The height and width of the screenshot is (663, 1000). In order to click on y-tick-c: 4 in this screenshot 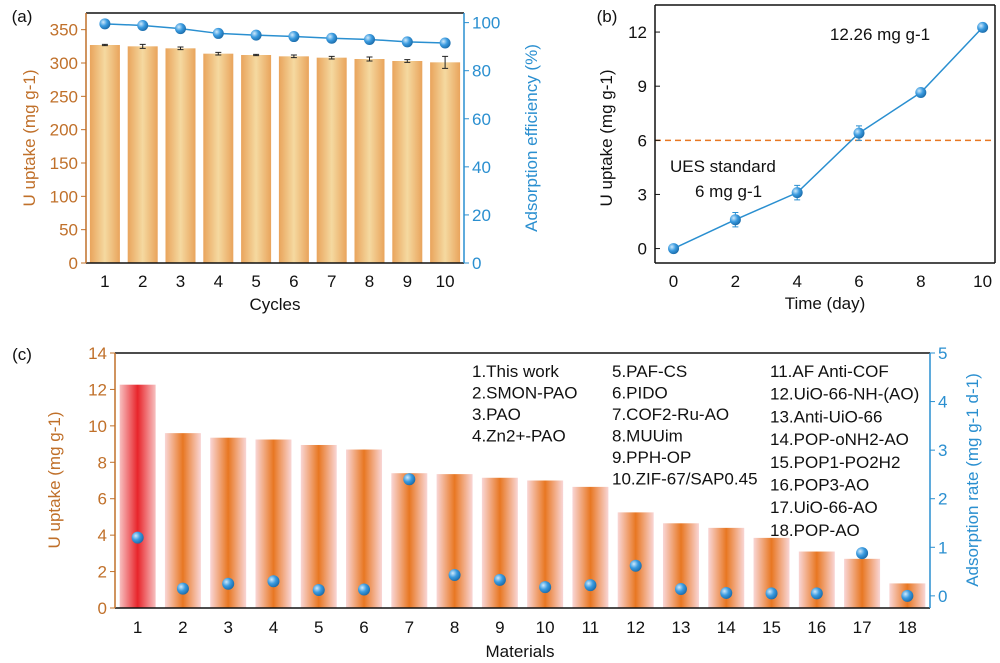, I will do `click(102, 535)`.